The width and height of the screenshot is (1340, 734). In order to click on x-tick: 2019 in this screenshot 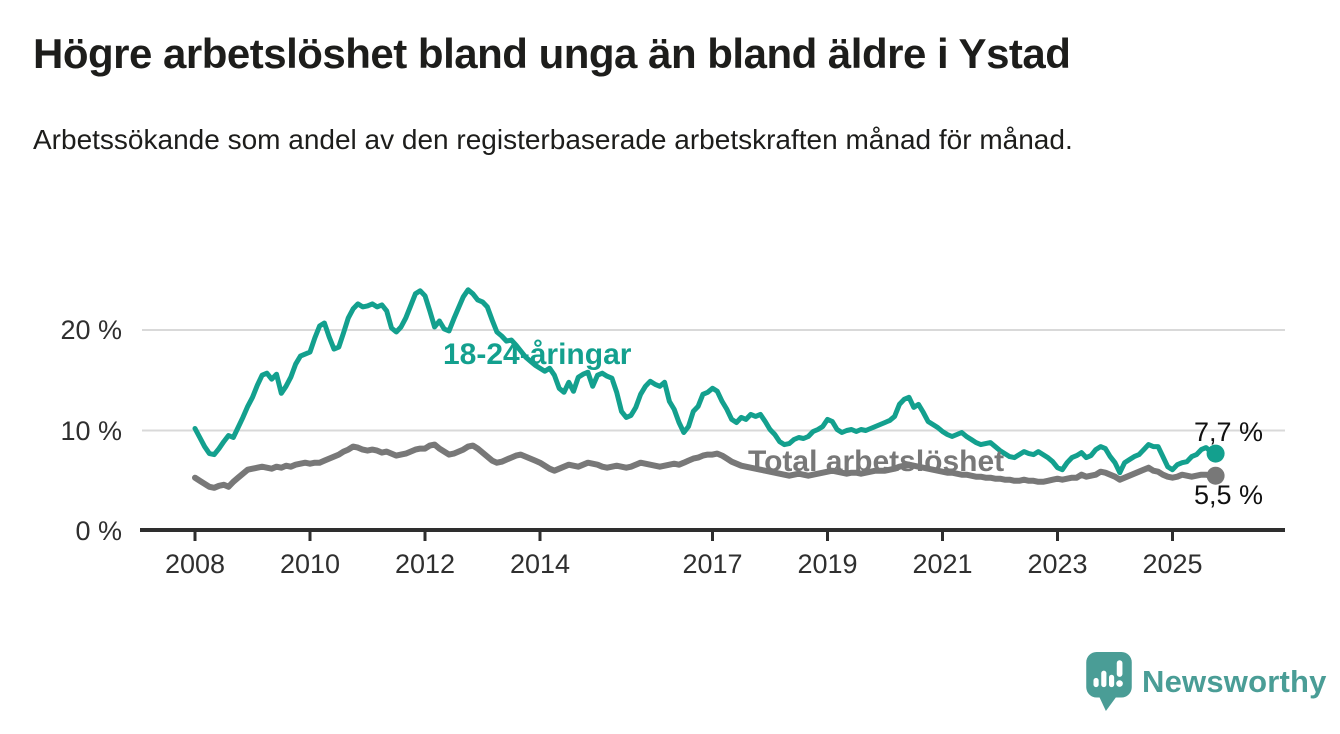, I will do `click(827, 554)`.